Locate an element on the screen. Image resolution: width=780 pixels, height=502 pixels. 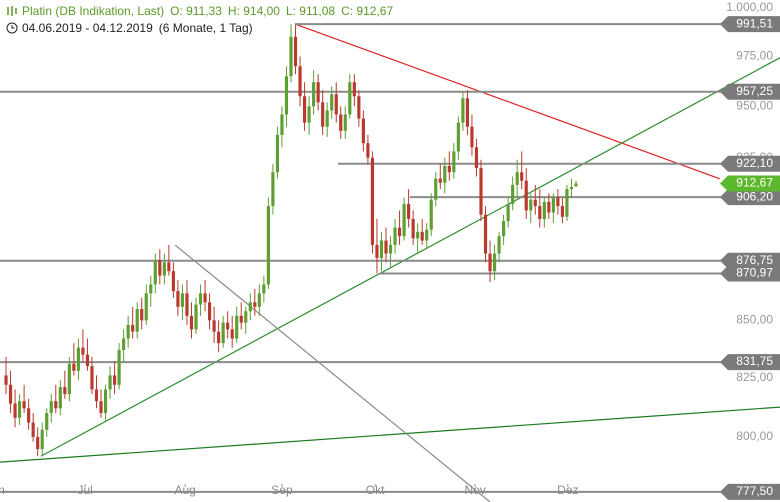
x-tick-label: Jul is located at coordinates (85, 490).